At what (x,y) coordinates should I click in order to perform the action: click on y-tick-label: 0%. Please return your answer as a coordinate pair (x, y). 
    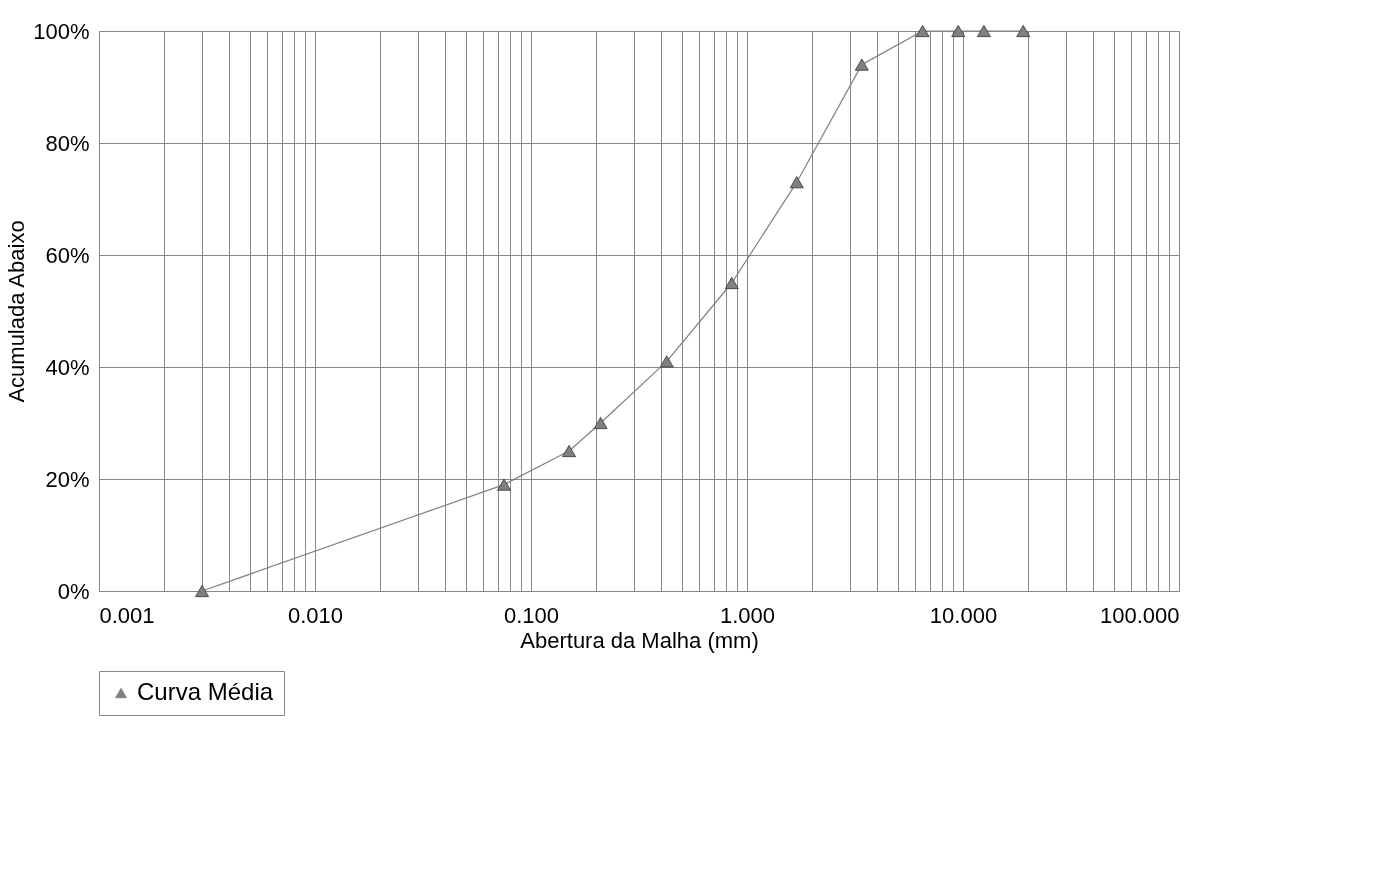
    Looking at the image, I should click on (73, 591).